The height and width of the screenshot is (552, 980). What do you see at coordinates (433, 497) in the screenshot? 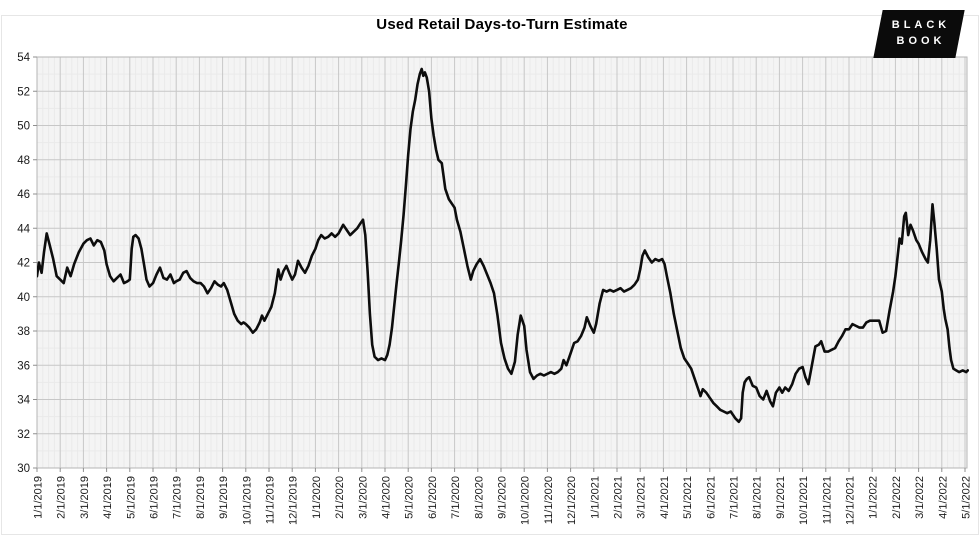
I see `x-tick-label: 6/1/2020` at bounding box center [433, 497].